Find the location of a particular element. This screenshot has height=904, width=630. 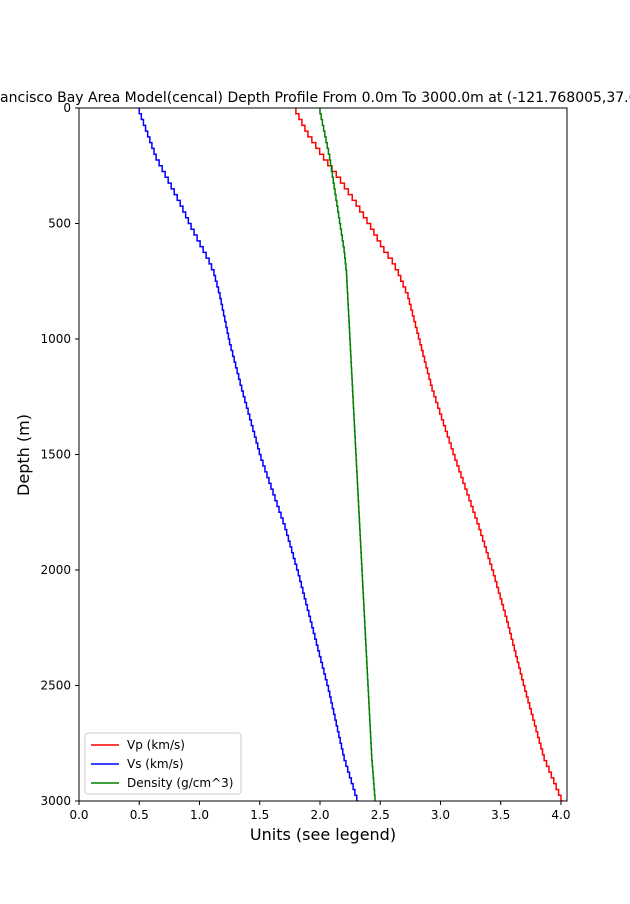

x-tick-label: 3.5 is located at coordinates (500, 815).